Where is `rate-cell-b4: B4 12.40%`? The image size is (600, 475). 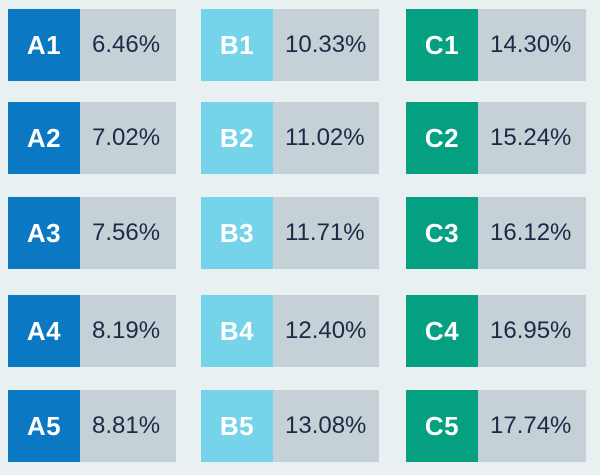
rate-cell-b4: B4 12.40% is located at coordinates (290, 331).